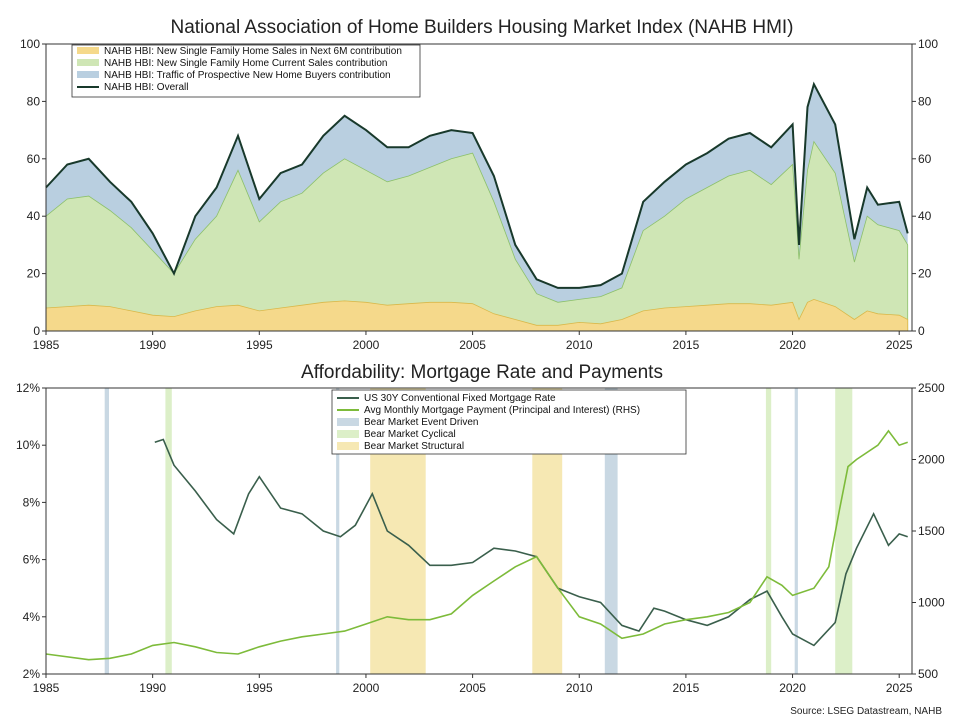 Image resolution: width=960 pixels, height=725 pixels. I want to click on bottom-y-right-tick-label: 1500, so click(931, 531).